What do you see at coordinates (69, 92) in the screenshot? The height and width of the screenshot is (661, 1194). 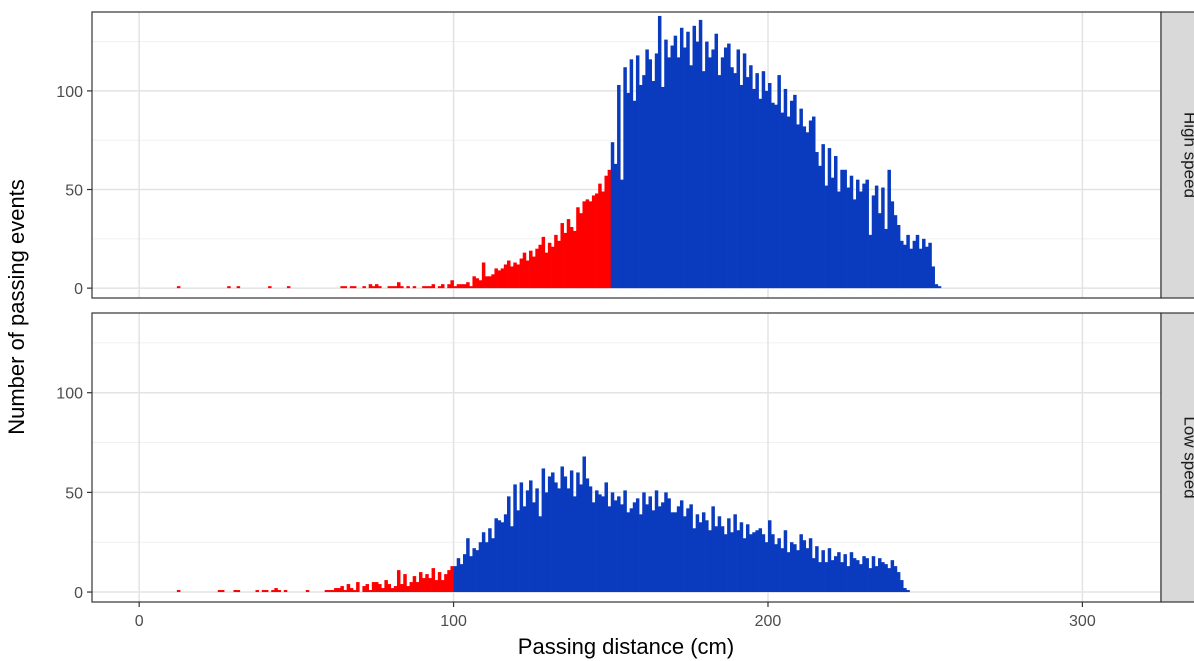 I see `y-tick-label: 100` at bounding box center [69, 92].